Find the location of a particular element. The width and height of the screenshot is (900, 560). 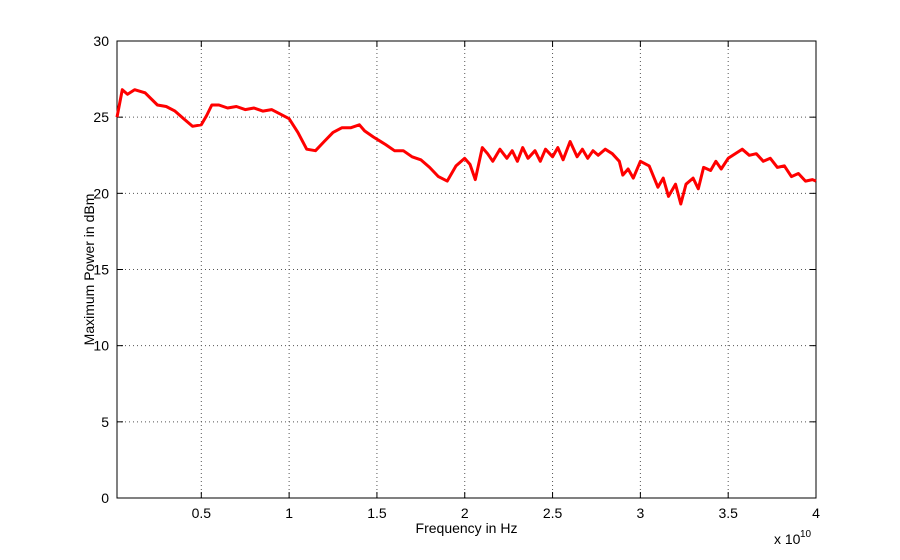

y-tick-label: 5 is located at coordinates (105, 422).